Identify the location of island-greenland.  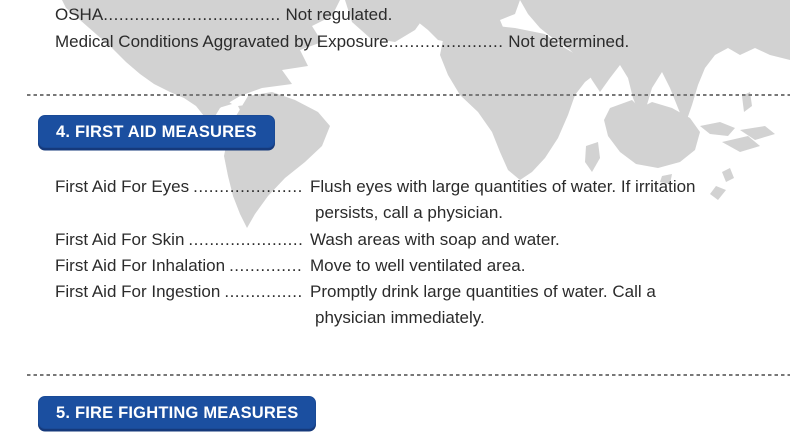
(386, 21).